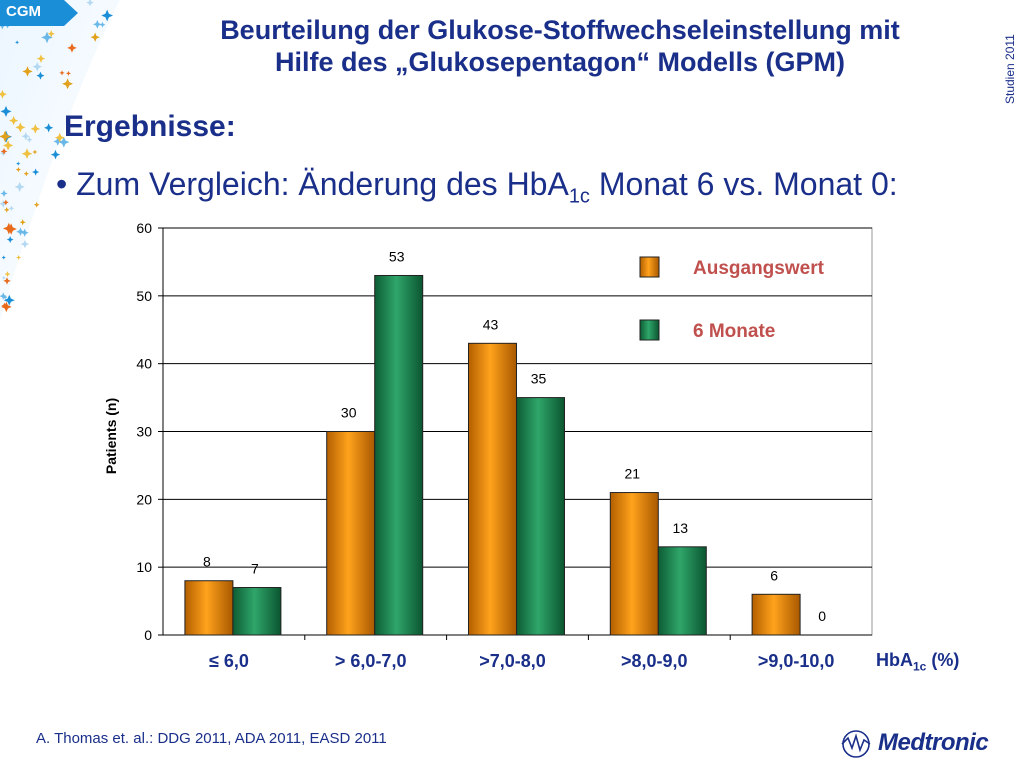  What do you see at coordinates (111, 436) in the screenshot?
I see `y-axis-label: Patients (n)` at bounding box center [111, 436].